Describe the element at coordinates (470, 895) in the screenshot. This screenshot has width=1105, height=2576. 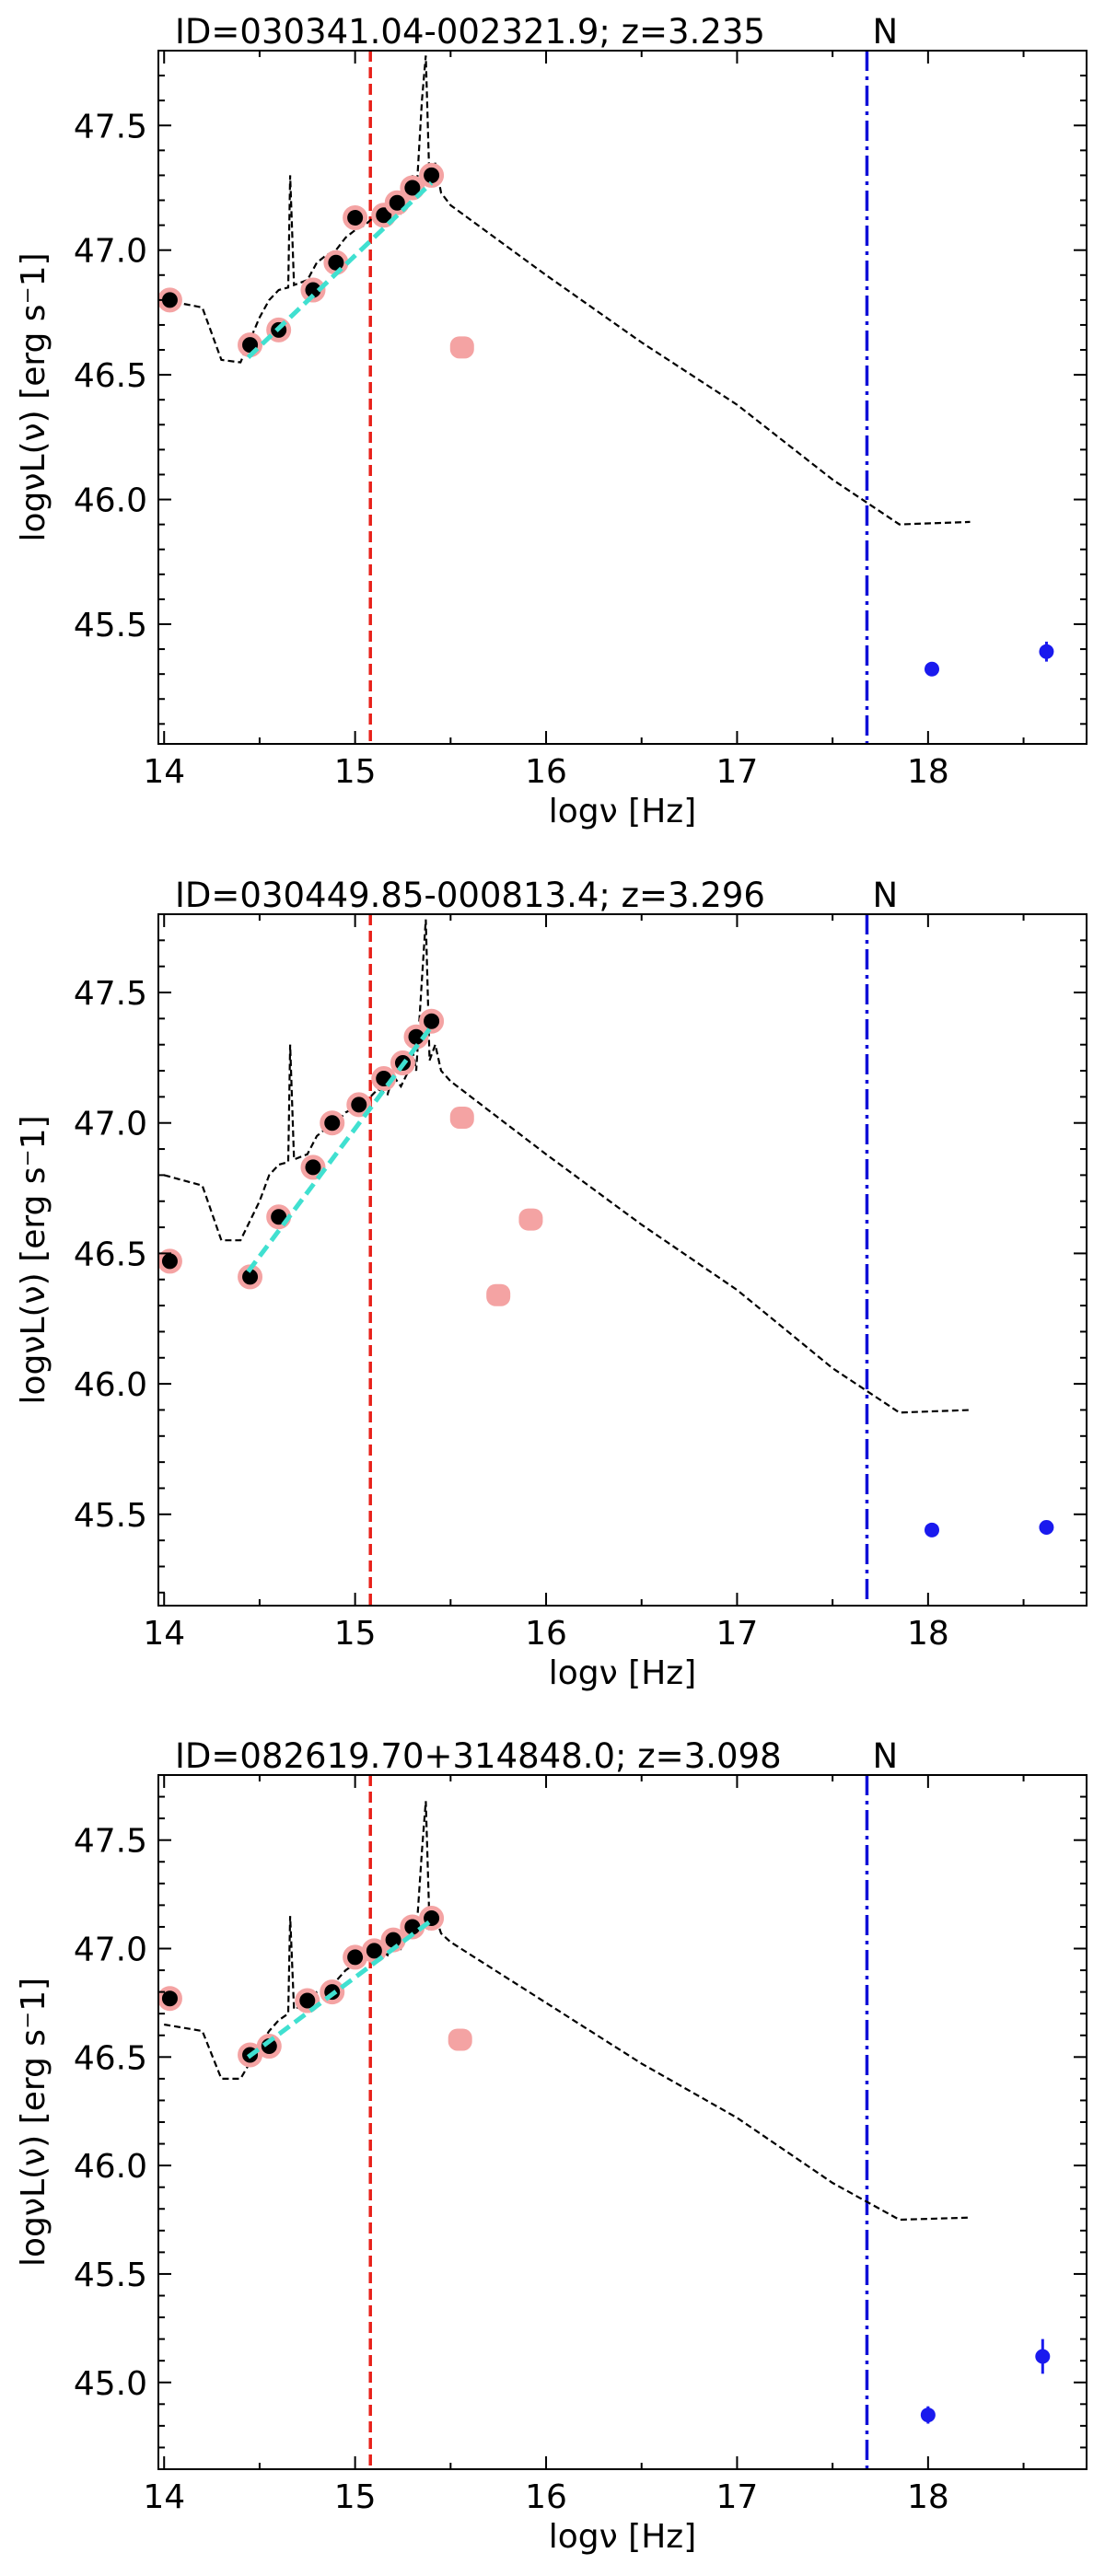
I see `chart-title: ID=030449.85-000813.4; z=3.296` at that location.